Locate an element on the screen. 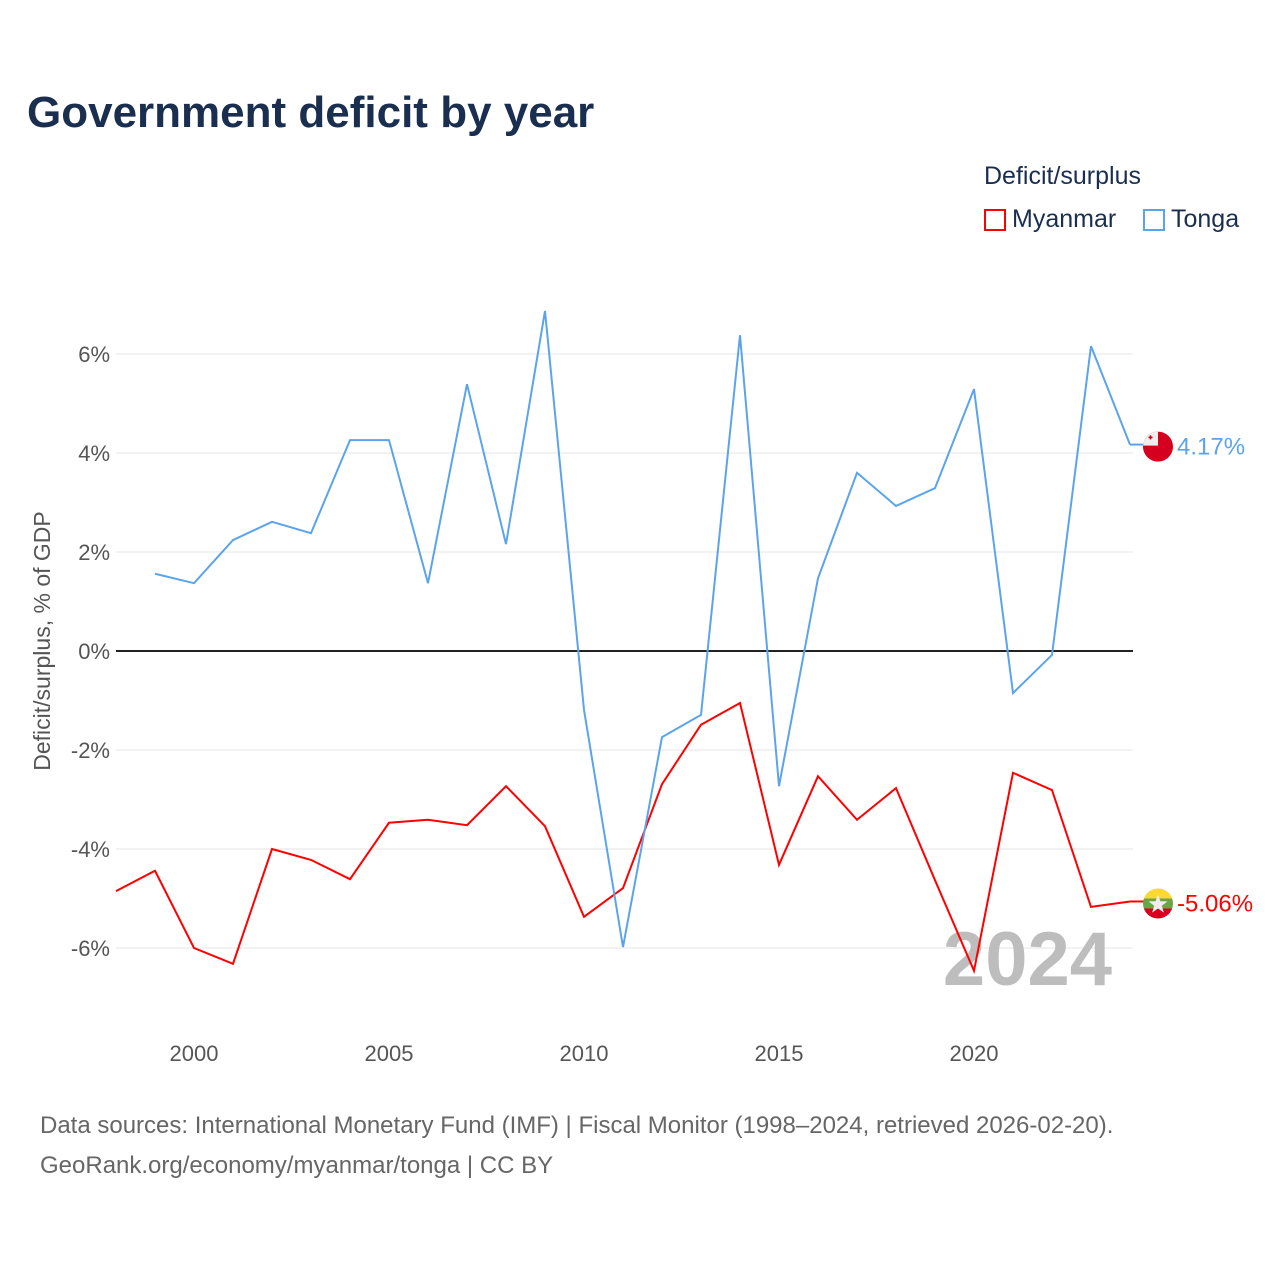  legend-title: Deficit/surplus is located at coordinates (1062, 176).